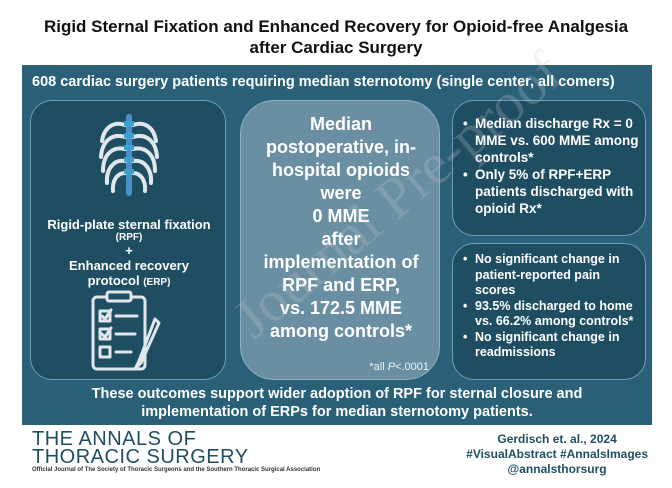 The width and height of the screenshot is (672, 488). I want to click on citation: Gerdisch et. al., 2024, so click(557, 439).